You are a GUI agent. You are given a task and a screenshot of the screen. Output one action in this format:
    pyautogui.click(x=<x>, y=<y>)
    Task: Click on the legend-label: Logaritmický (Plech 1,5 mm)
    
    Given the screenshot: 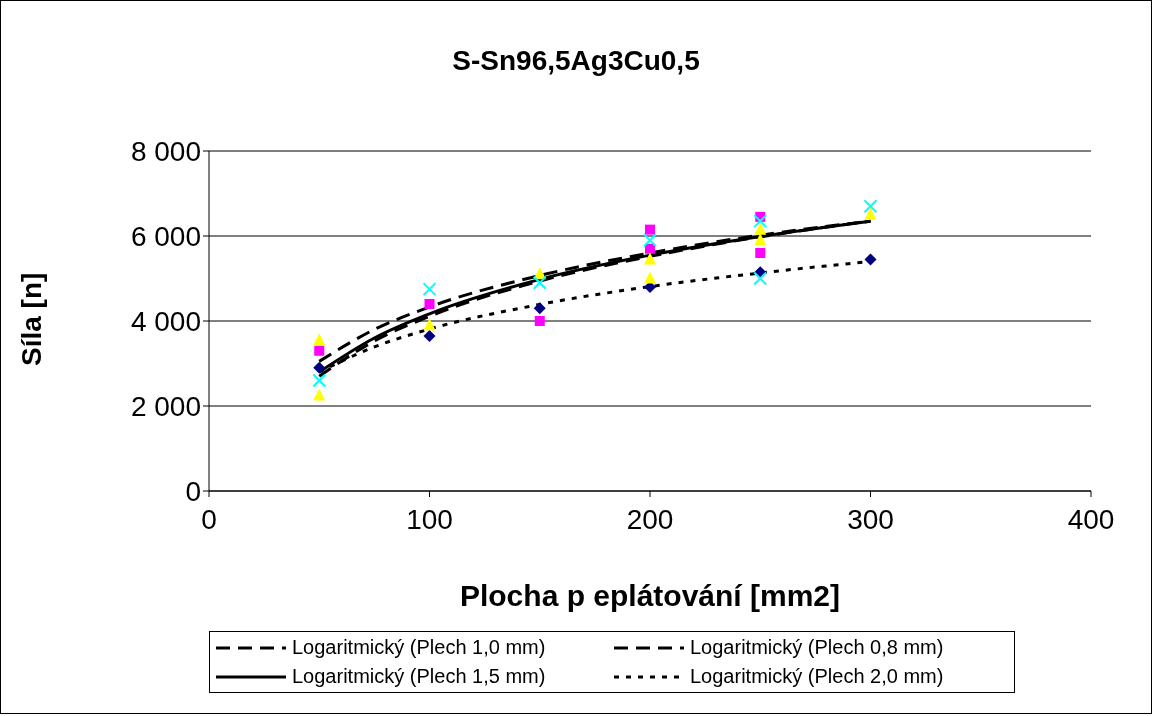 What is the action you would take?
    pyautogui.click(x=419, y=676)
    